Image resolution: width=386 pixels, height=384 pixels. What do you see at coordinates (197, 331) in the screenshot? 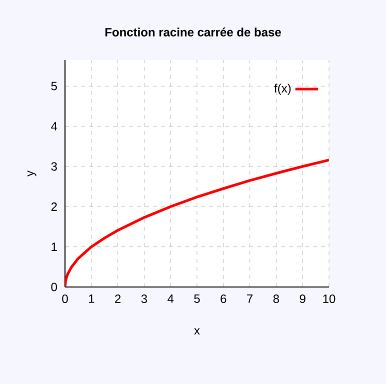
I see `x-axis-title: x` at bounding box center [197, 331].